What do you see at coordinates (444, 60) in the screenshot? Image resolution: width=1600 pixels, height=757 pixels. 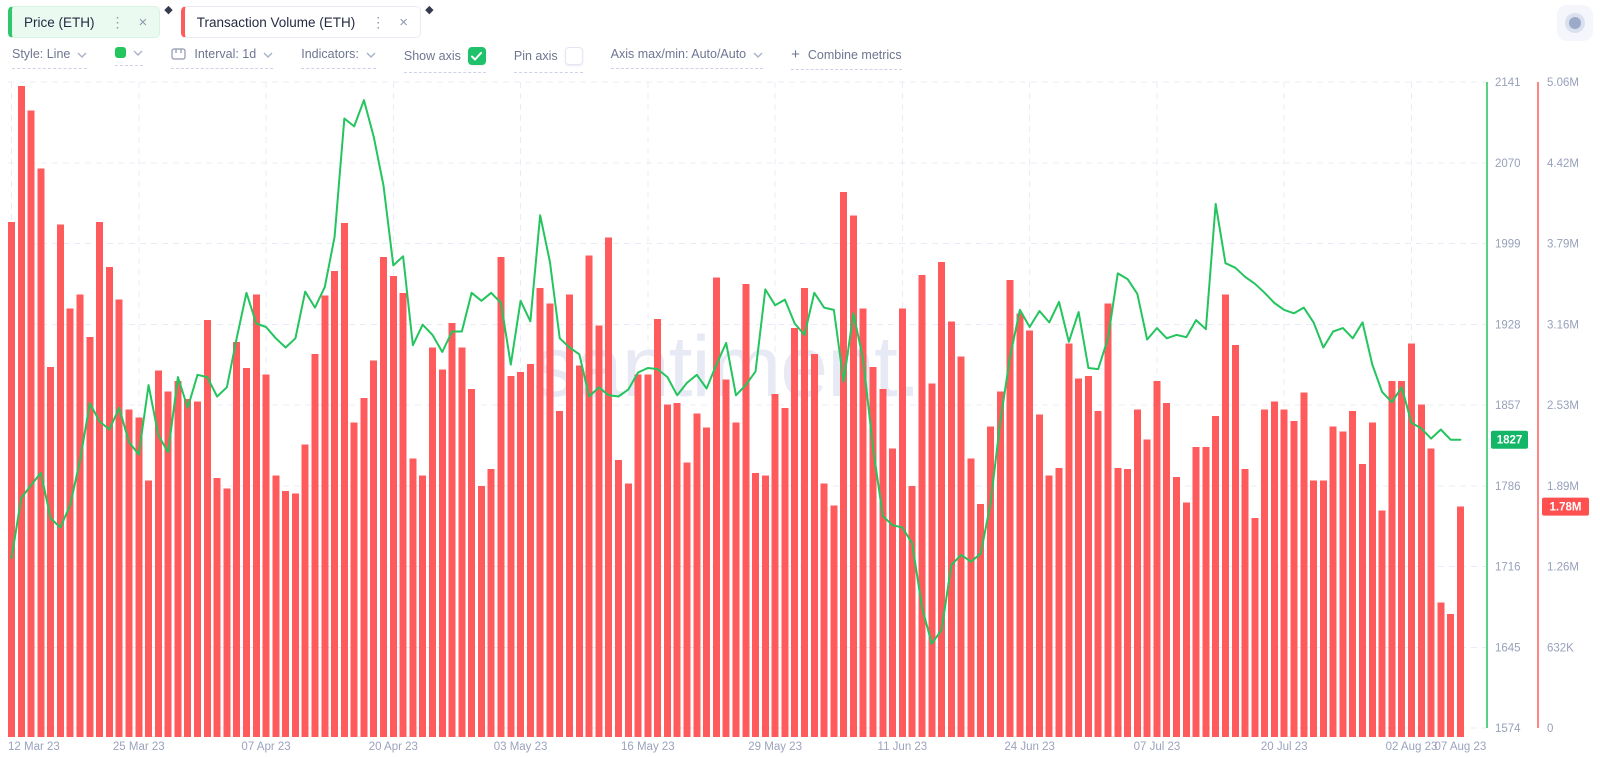 I see `show-axis-toggle: Show axis` at bounding box center [444, 60].